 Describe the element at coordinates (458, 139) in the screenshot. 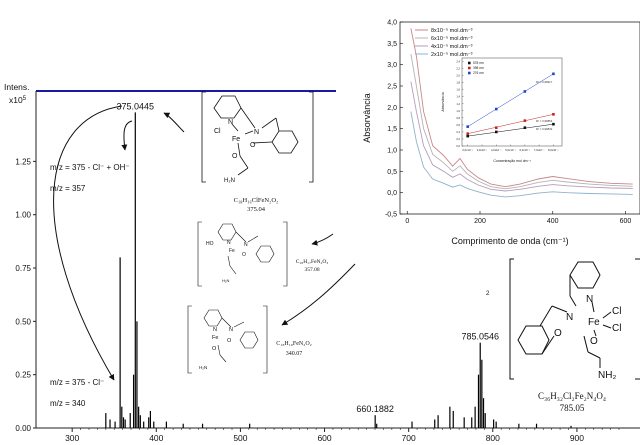

I see `calibration-y-tick-label: 0,2` at that location.